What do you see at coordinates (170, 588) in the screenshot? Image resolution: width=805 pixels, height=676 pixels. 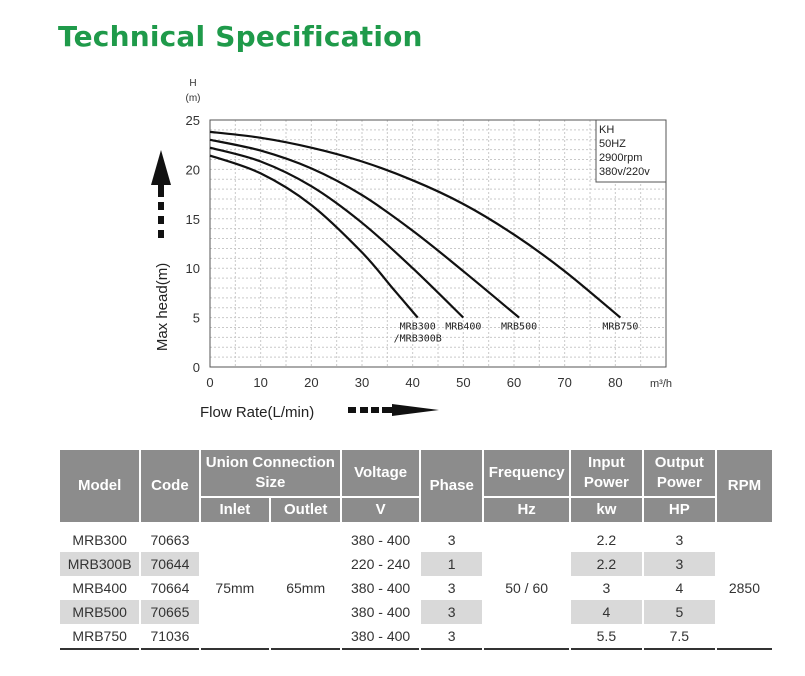 I see `cell-code: 70664` at bounding box center [170, 588].